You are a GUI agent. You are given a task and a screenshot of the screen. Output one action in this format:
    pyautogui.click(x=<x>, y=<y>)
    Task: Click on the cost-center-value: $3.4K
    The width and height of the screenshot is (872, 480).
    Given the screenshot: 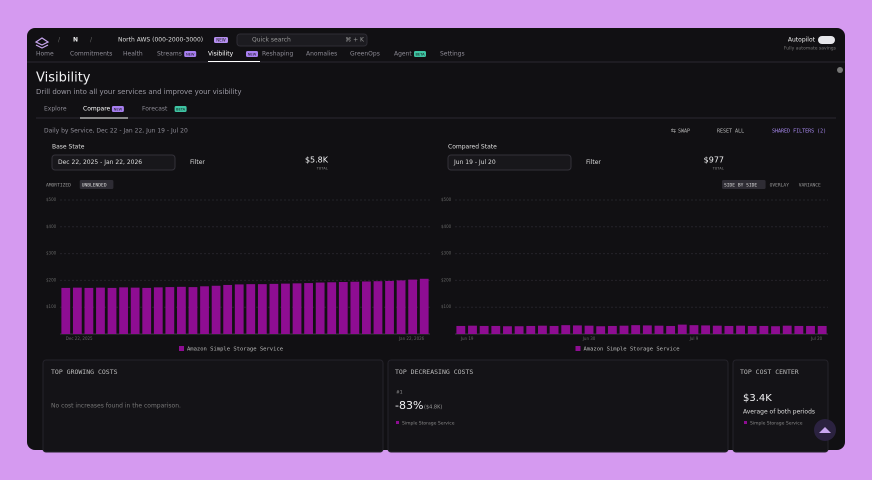 What is the action you would take?
    pyautogui.click(x=757, y=398)
    